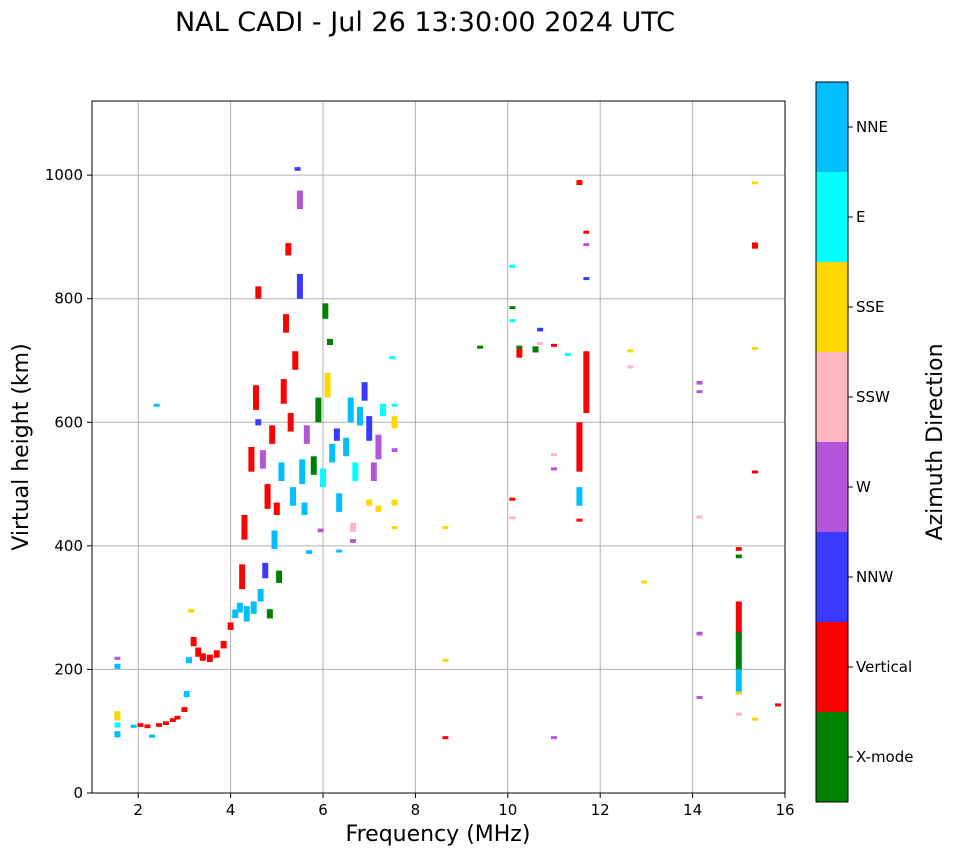  Describe the element at coordinates (68, 669) in the screenshot. I see `y-tick-label: 200` at that location.